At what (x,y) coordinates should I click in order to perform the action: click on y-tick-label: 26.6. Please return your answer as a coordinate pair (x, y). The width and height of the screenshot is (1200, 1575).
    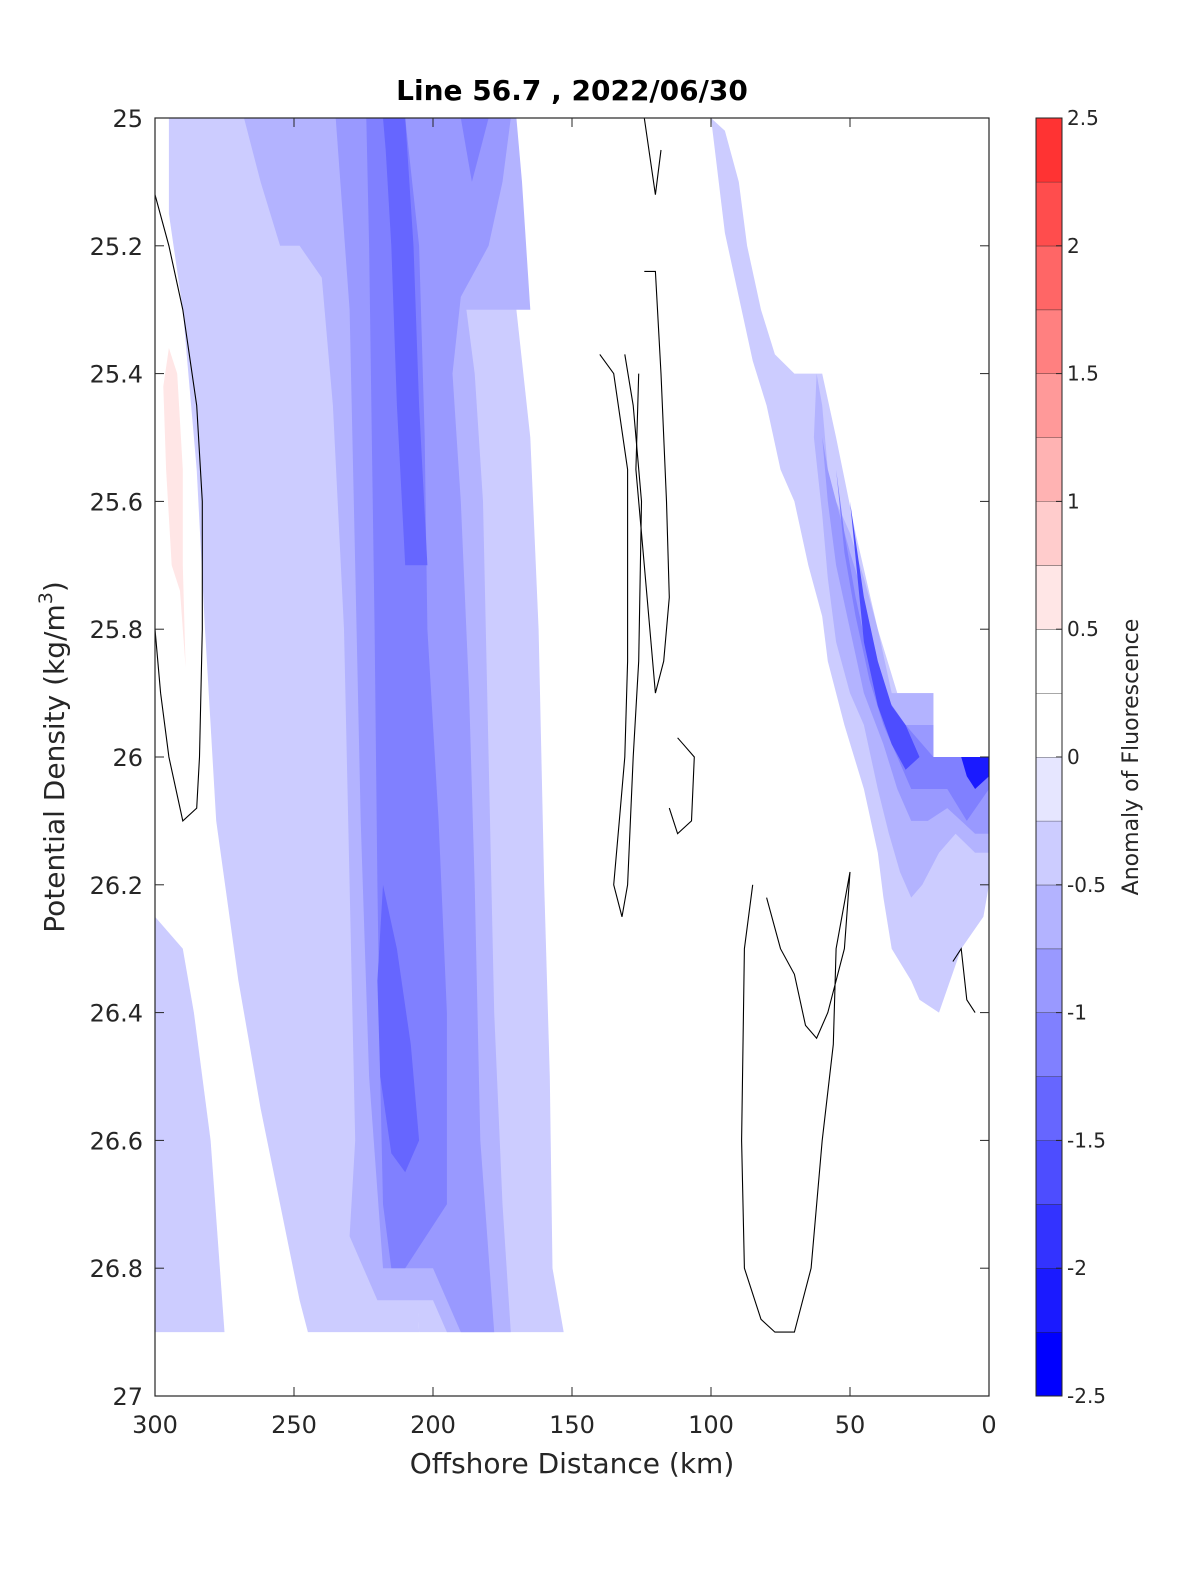
    Looking at the image, I should click on (116, 1141).